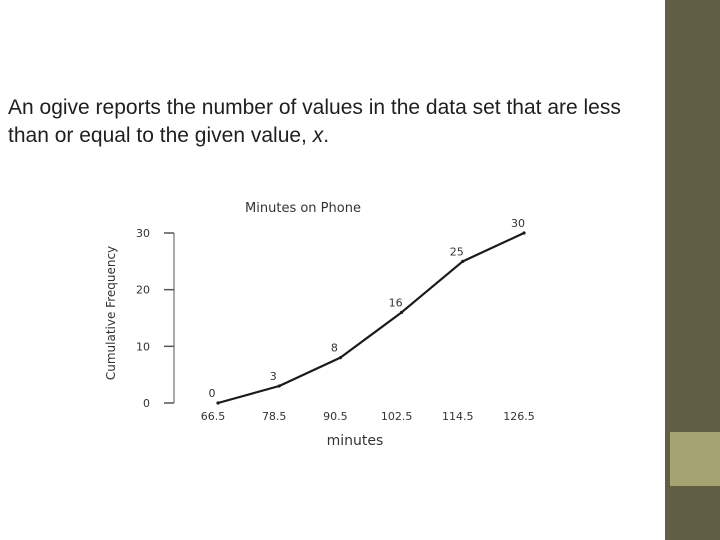 The image size is (720, 540). Describe the element at coordinates (334, 348) in the screenshot. I see `data-label: 8` at that location.